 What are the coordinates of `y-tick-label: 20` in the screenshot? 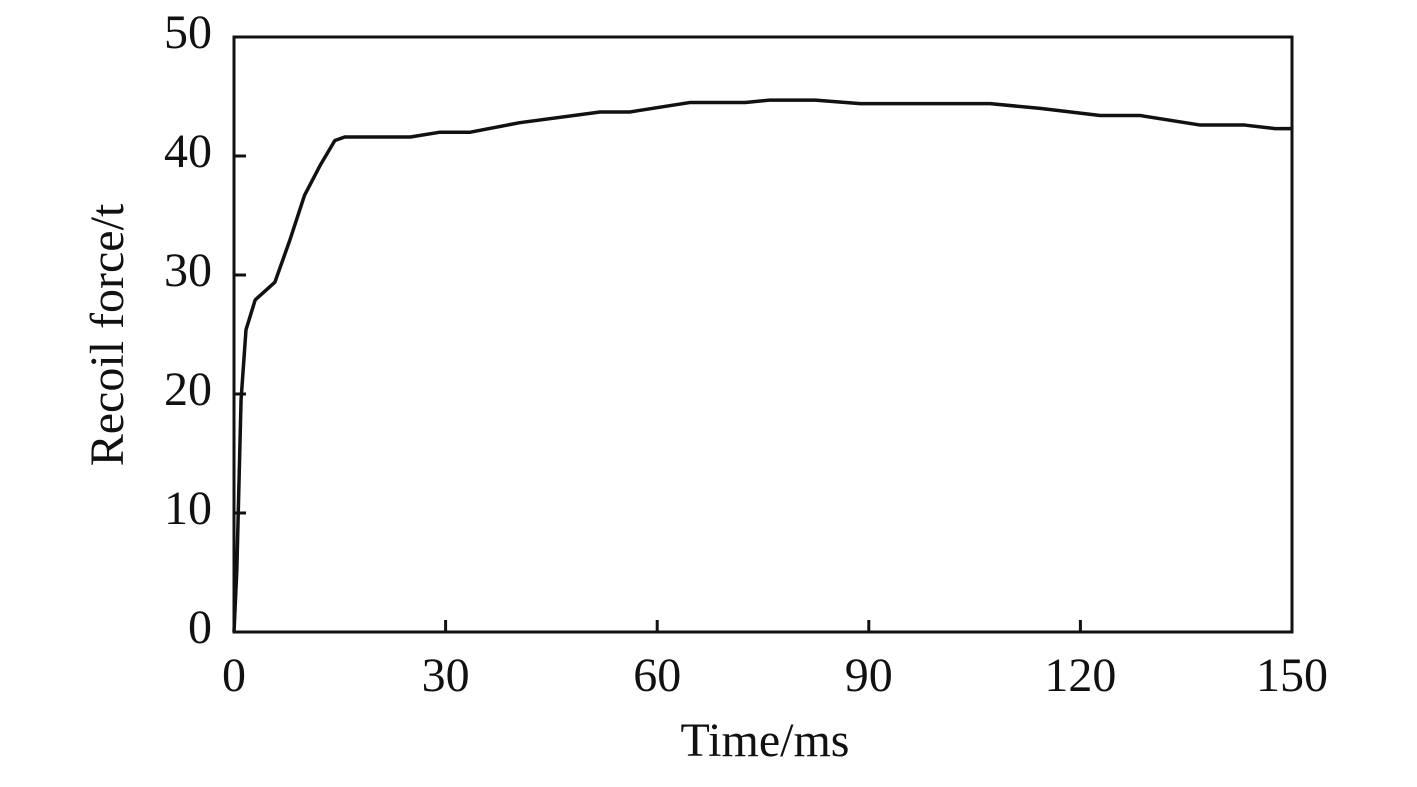 It's located at (188, 389).